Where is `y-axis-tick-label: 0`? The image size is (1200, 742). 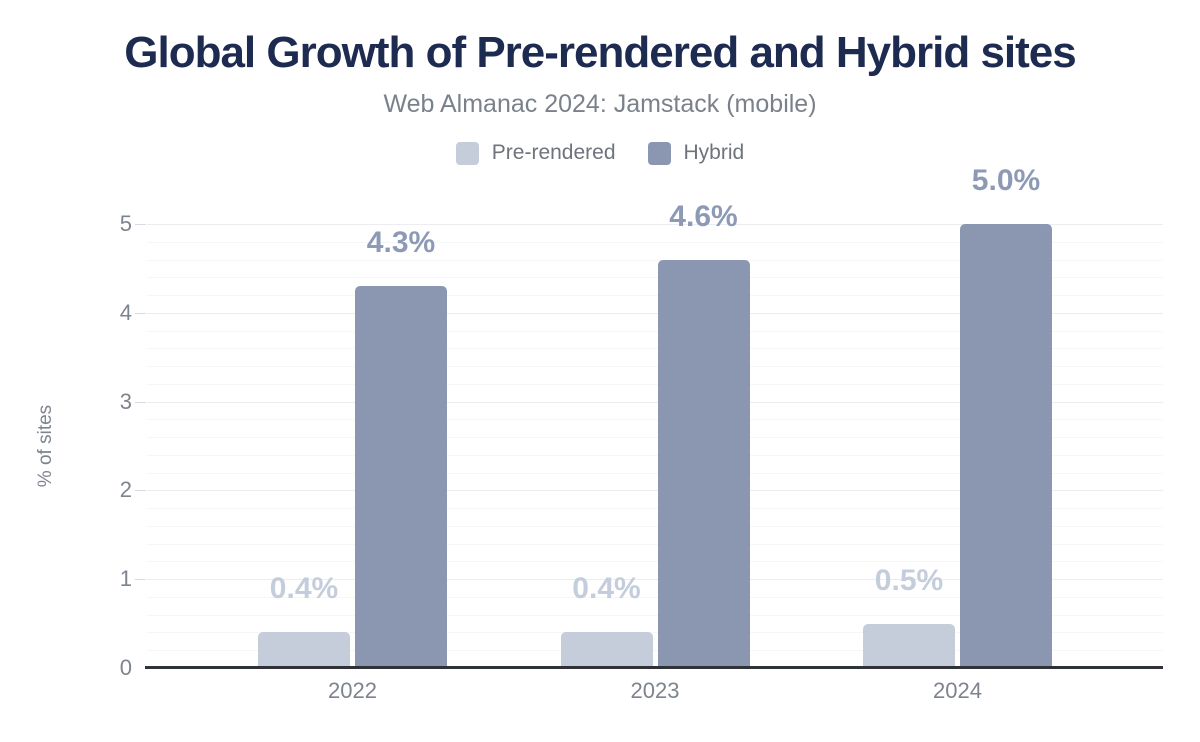
y-axis-tick-label: 0 is located at coordinates (125, 667).